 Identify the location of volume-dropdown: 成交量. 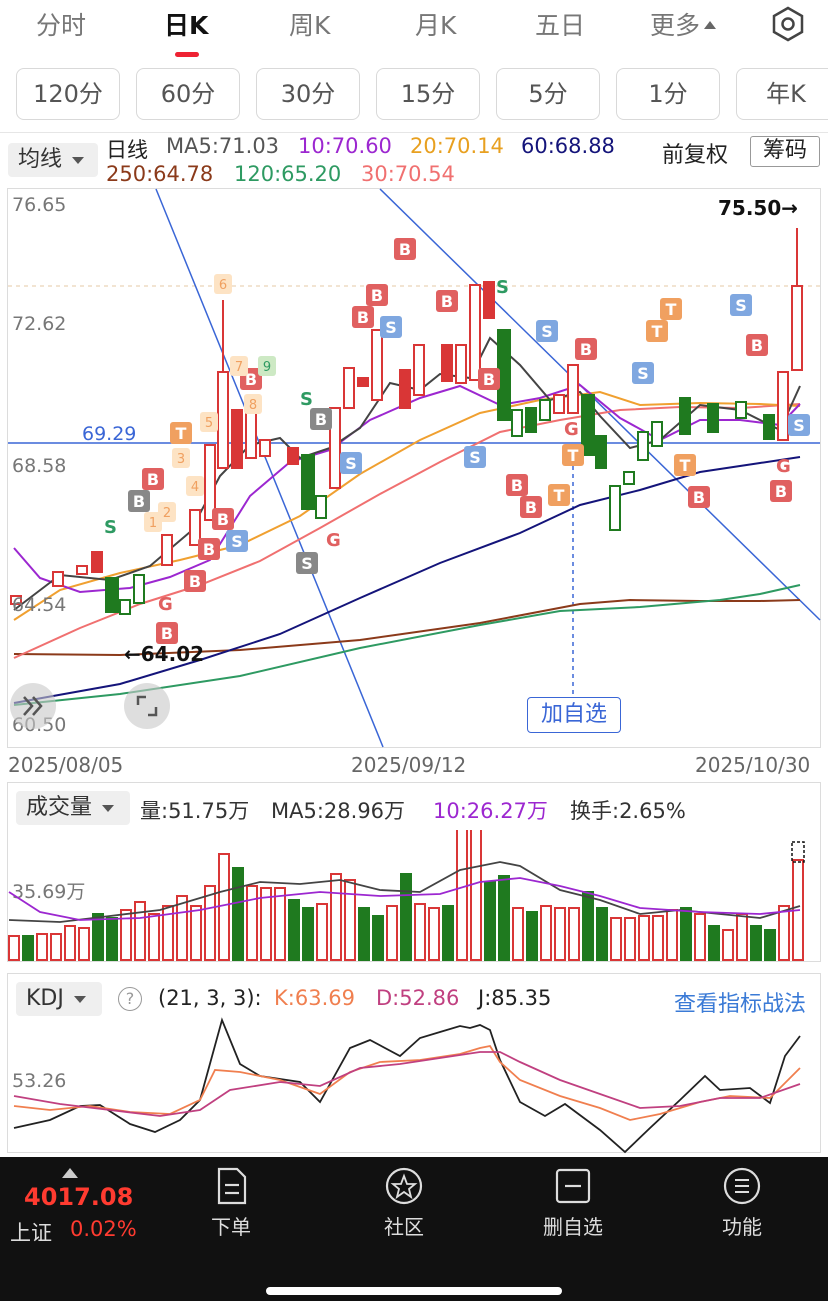
(73, 808).